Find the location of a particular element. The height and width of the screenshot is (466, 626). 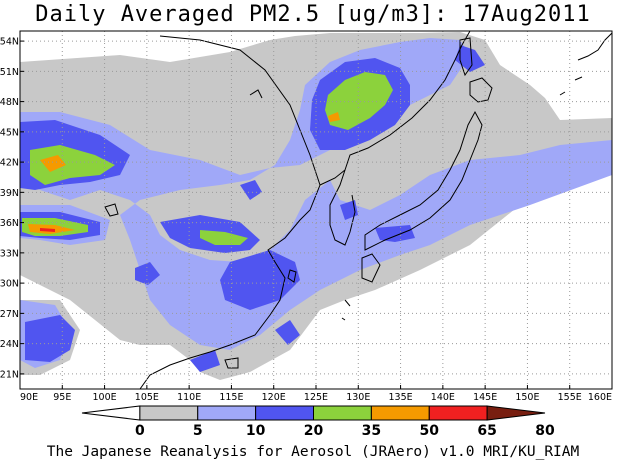

lon-tick-label: 150E is located at coordinates (527, 397).